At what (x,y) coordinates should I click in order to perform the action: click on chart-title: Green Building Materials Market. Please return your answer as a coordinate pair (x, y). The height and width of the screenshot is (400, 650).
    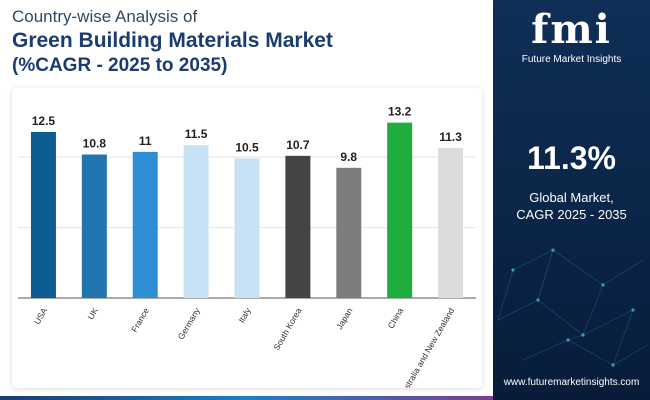
    Looking at the image, I should click on (172, 40).